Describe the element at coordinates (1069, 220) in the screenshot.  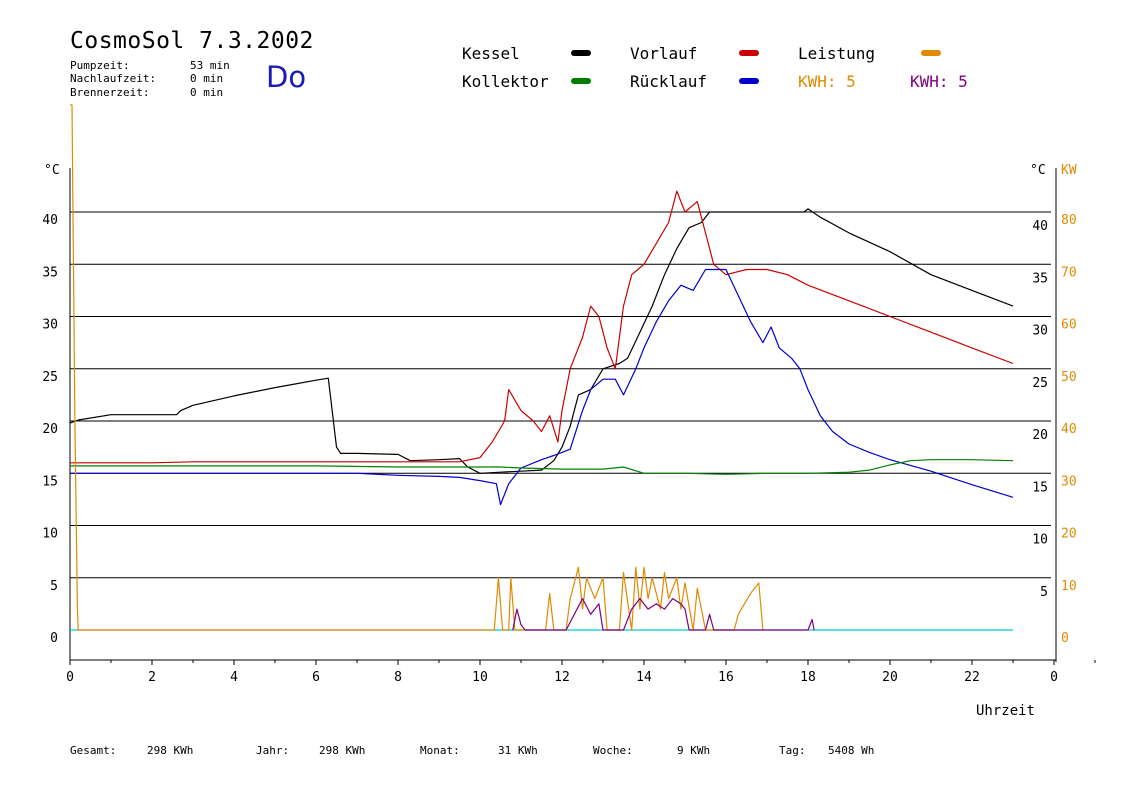
I see `y-tick-power: 80` at that location.